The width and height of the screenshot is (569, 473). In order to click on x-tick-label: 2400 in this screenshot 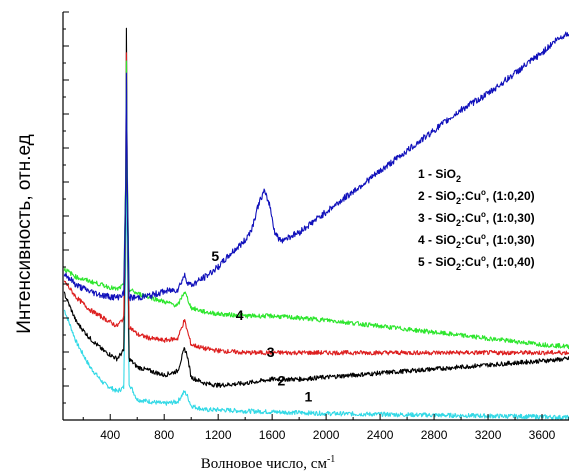, I will do `click(380, 435)`.